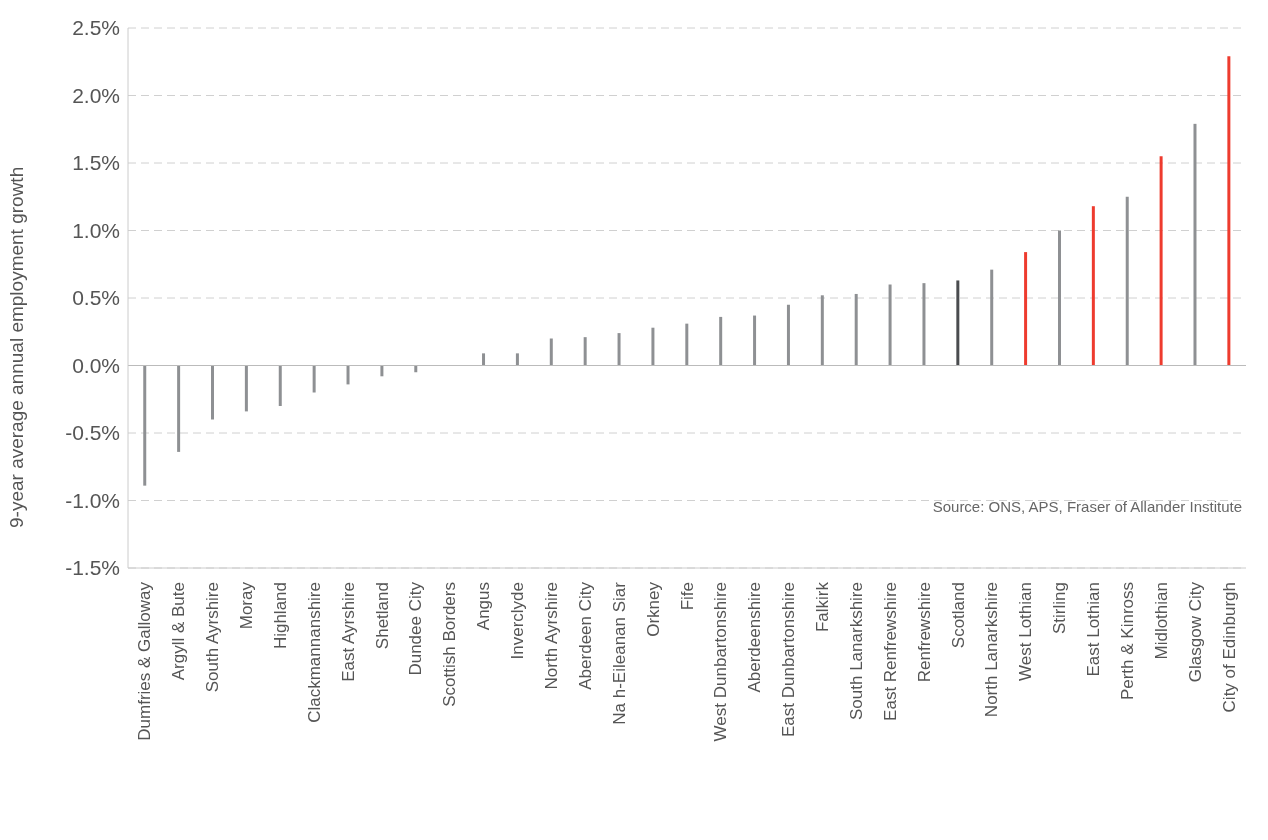 The height and width of the screenshot is (840, 1268). Describe the element at coordinates (314, 652) in the screenshot. I see `x-tick-label: Clackmannanshire` at that location.